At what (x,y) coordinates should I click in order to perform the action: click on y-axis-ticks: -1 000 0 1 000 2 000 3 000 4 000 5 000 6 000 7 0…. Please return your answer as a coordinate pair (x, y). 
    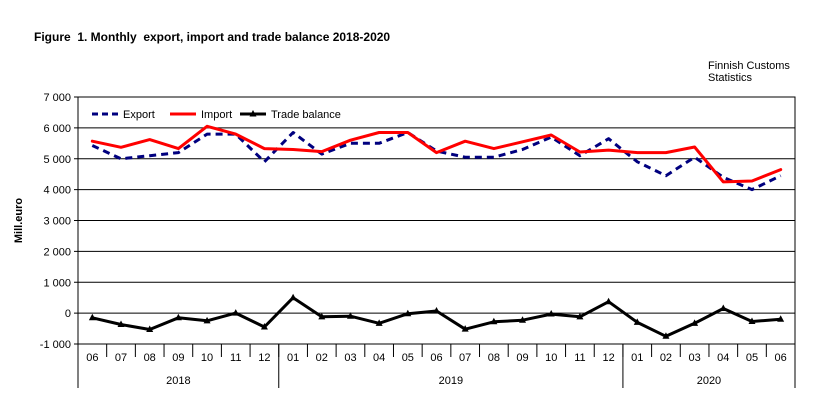
    Looking at the image, I should click on (59, 221).